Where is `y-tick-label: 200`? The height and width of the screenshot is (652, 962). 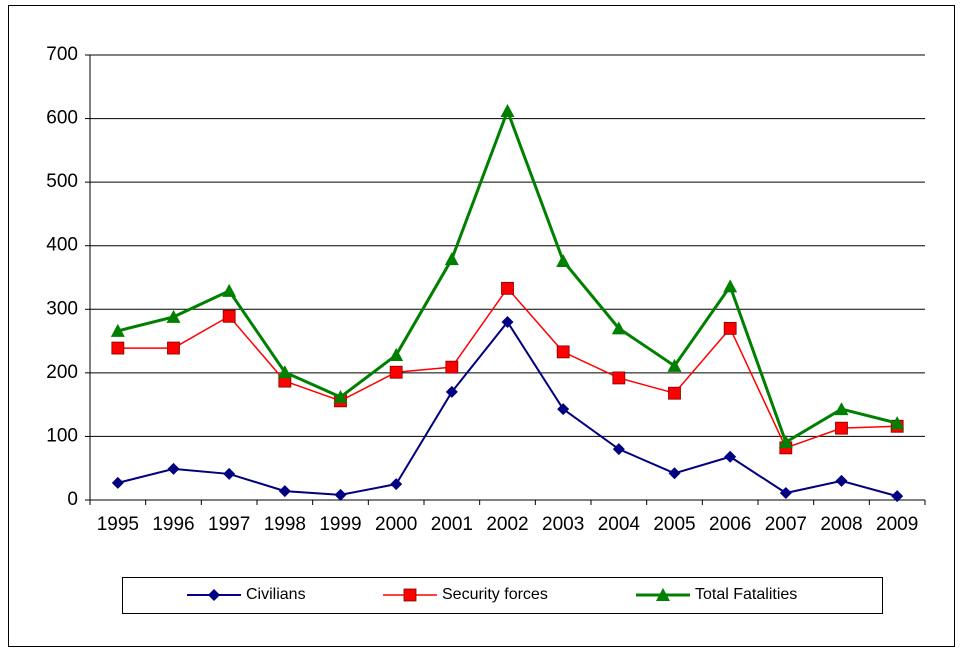 y-tick-label: 200 is located at coordinates (62, 372).